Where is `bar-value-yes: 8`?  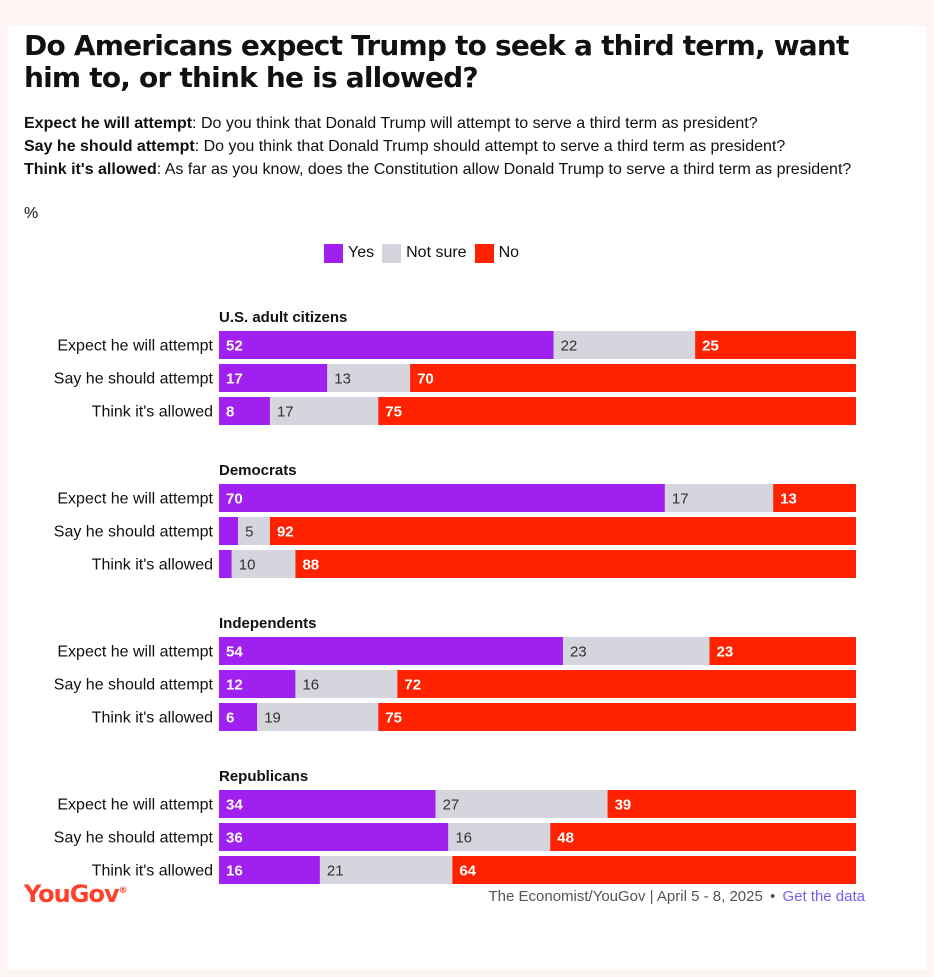
bar-value-yes: 8 is located at coordinates (230, 412).